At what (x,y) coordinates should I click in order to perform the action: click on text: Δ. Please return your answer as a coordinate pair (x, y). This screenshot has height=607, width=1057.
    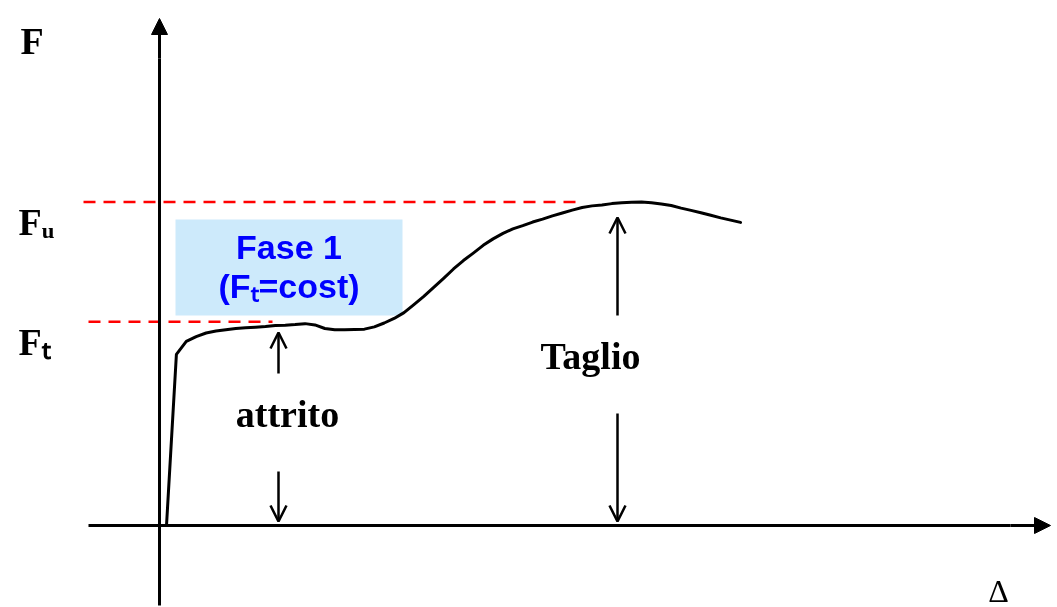
    Looking at the image, I should click on (998, 589).